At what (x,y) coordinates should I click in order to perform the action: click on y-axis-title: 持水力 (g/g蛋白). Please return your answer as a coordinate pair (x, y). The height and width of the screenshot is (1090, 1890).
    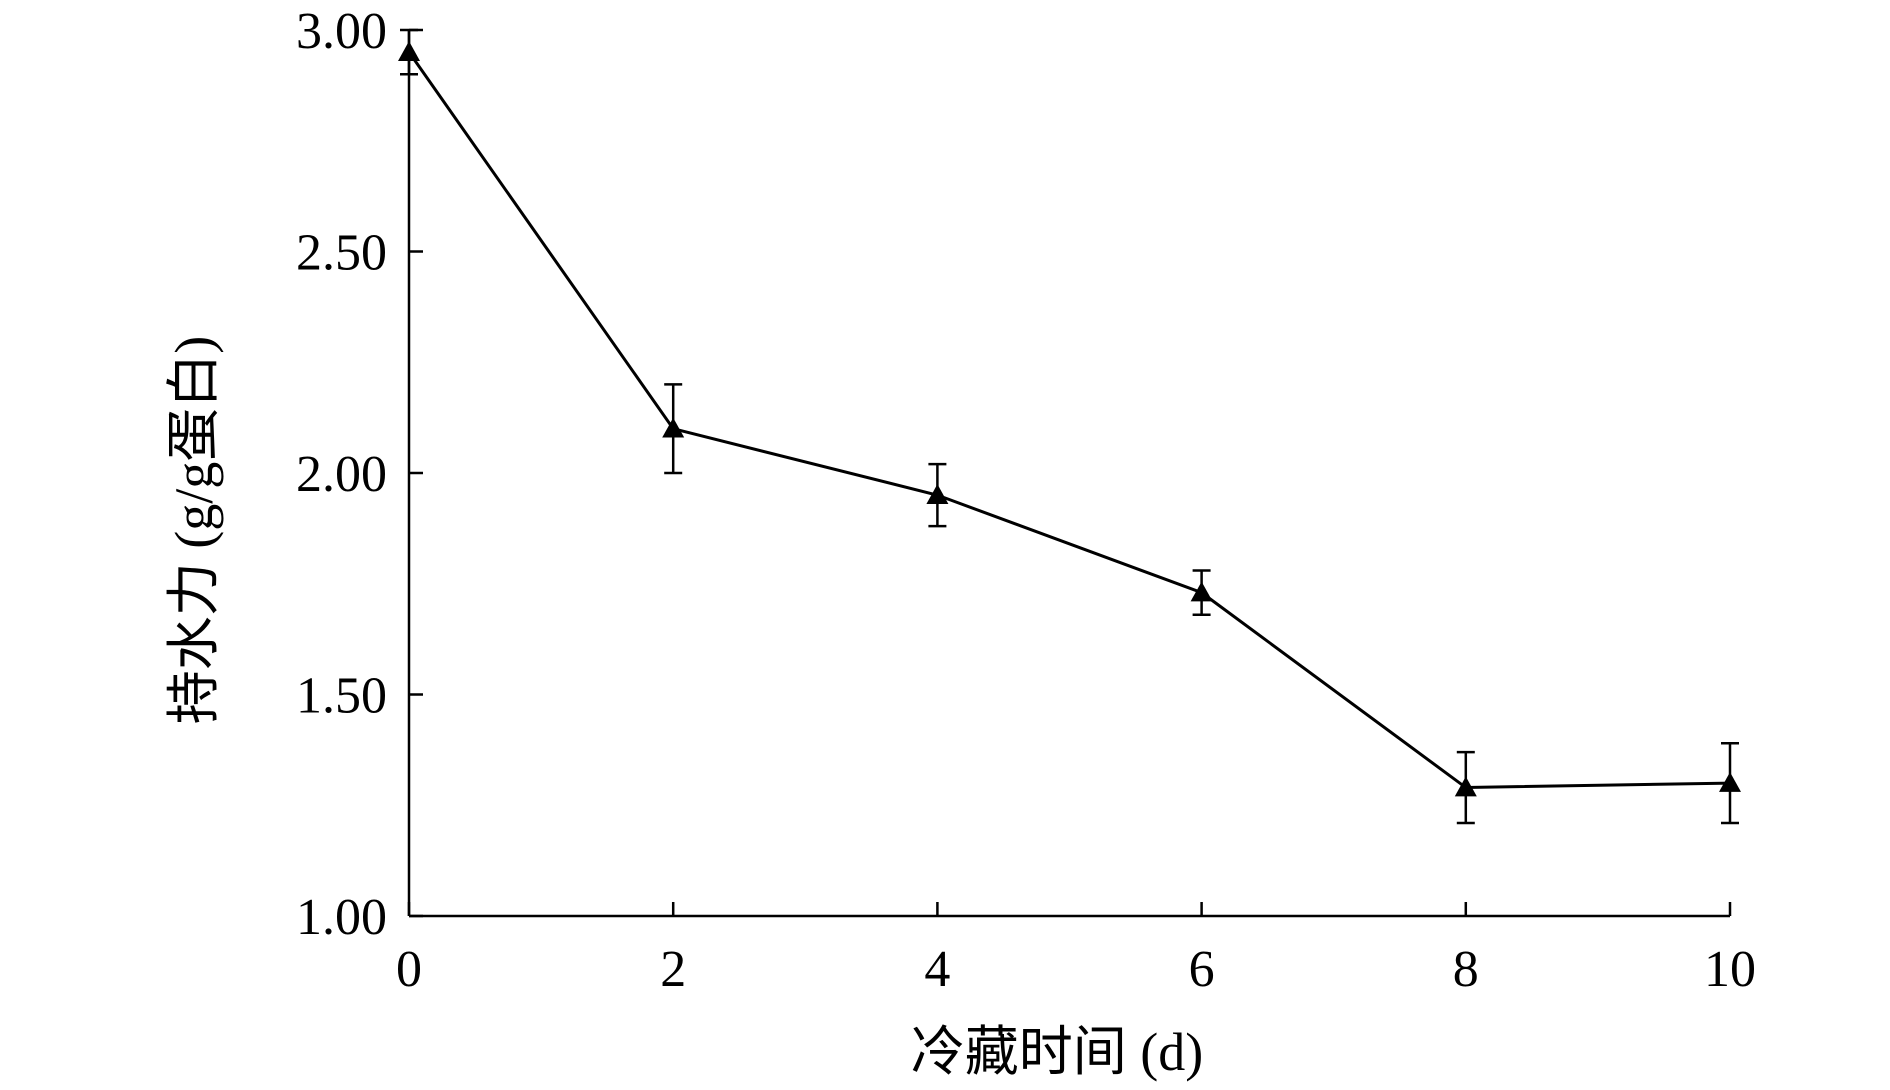
    Looking at the image, I should click on (194, 530).